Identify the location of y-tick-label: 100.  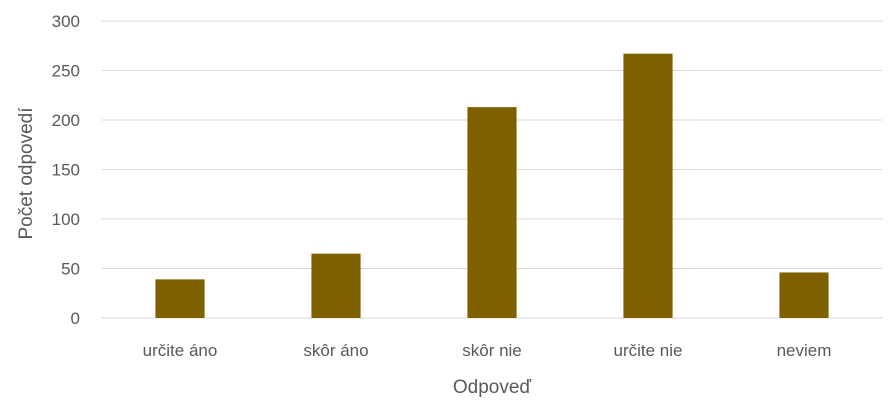
(66, 219).